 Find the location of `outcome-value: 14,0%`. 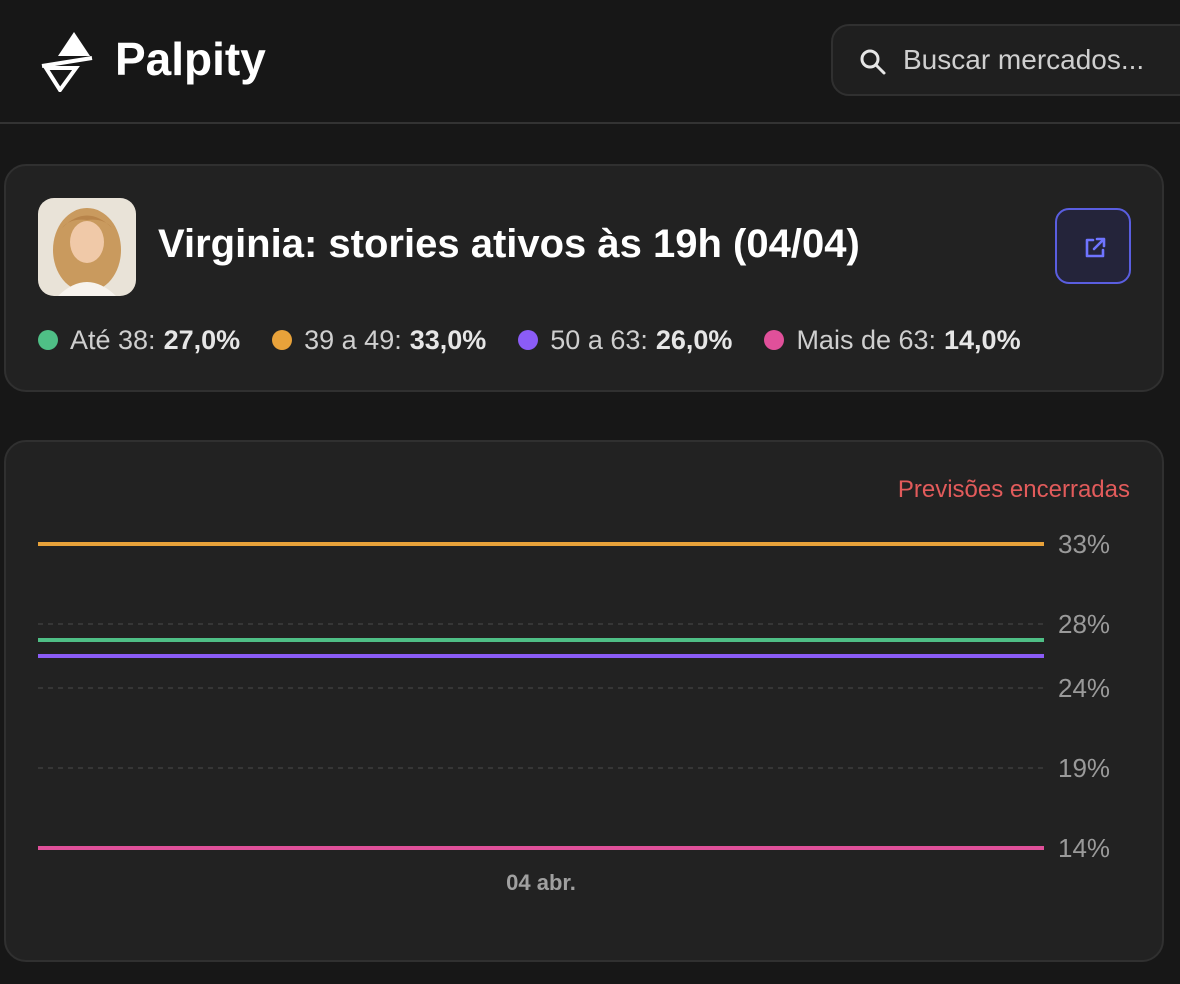

outcome-value: 14,0% is located at coordinates (982, 339).